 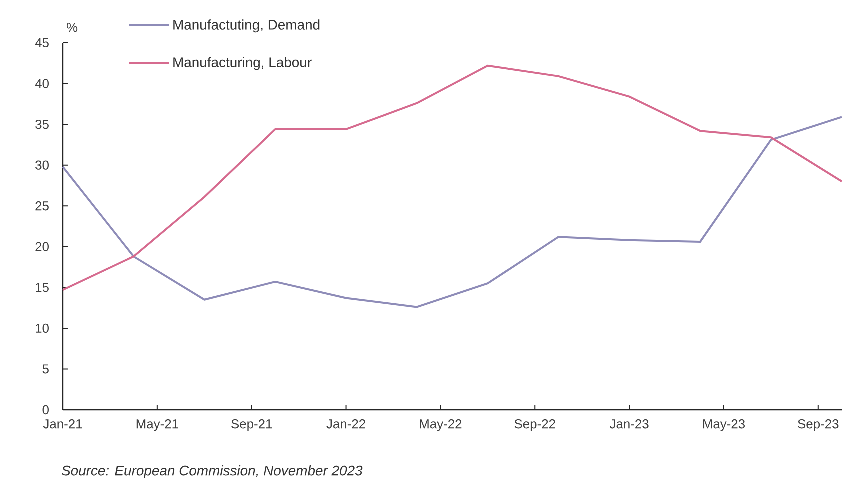 What do you see at coordinates (42, 206) in the screenshot?
I see `y-tick-label: 25` at bounding box center [42, 206].